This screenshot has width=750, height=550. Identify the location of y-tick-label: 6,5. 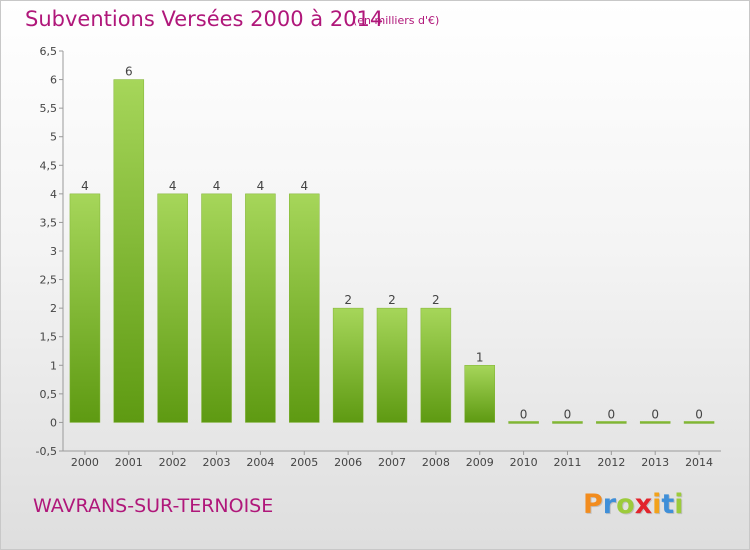
(49, 51).